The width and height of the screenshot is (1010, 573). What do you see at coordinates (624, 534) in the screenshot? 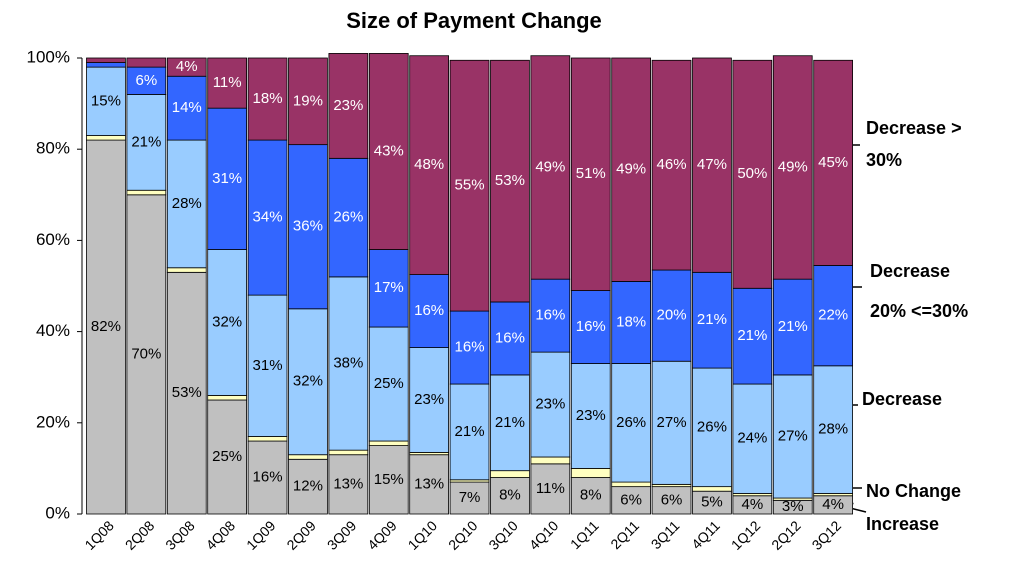
I see `x-tick-label: 2Q11` at bounding box center [624, 534].